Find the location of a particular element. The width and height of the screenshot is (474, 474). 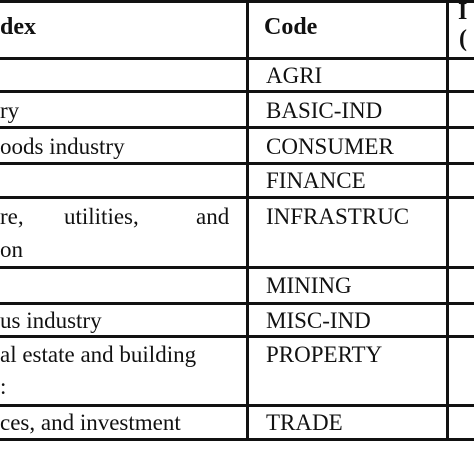

sector-cell: ry is located at coordinates (10, 110).